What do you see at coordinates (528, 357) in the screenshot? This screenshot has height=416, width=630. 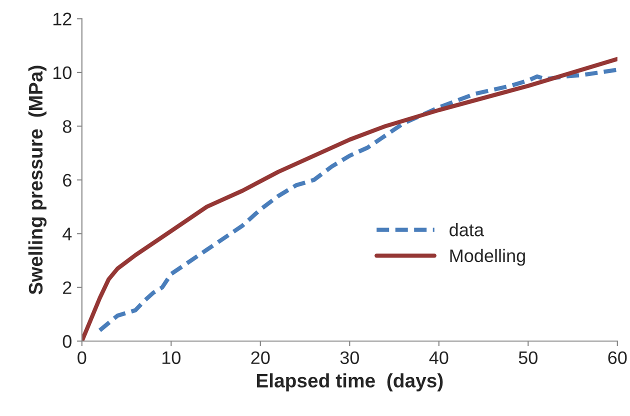 I see `x-tick-label: 50` at bounding box center [528, 357].